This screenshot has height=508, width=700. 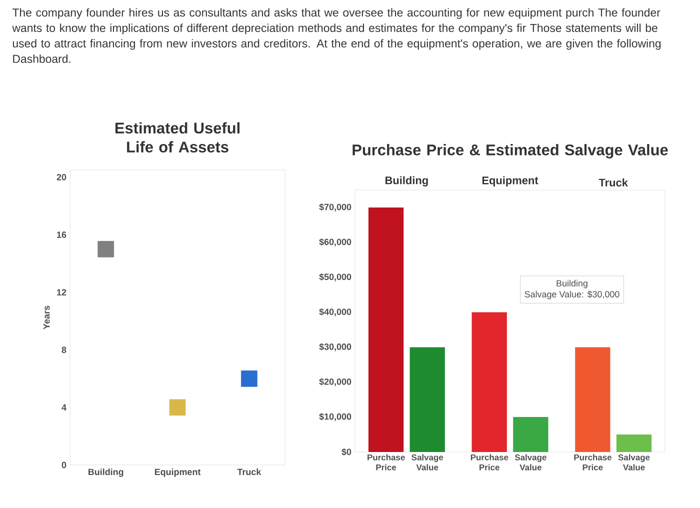 I want to click on y-tick-label: 4, so click(x=64, y=407).